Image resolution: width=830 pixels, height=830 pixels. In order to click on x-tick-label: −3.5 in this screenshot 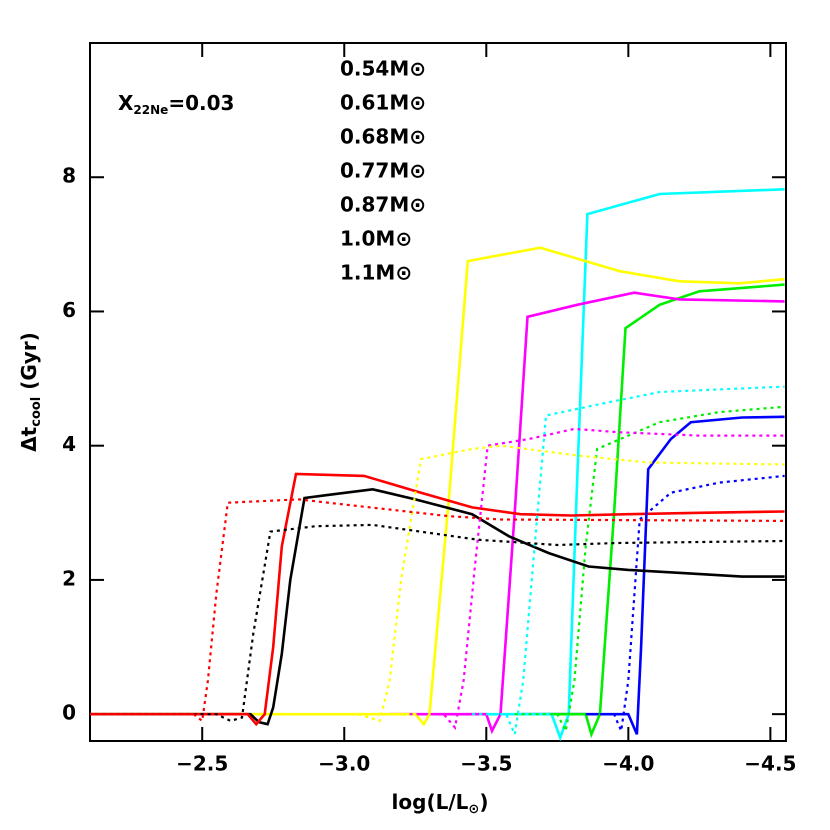, I will do `click(486, 764)`.